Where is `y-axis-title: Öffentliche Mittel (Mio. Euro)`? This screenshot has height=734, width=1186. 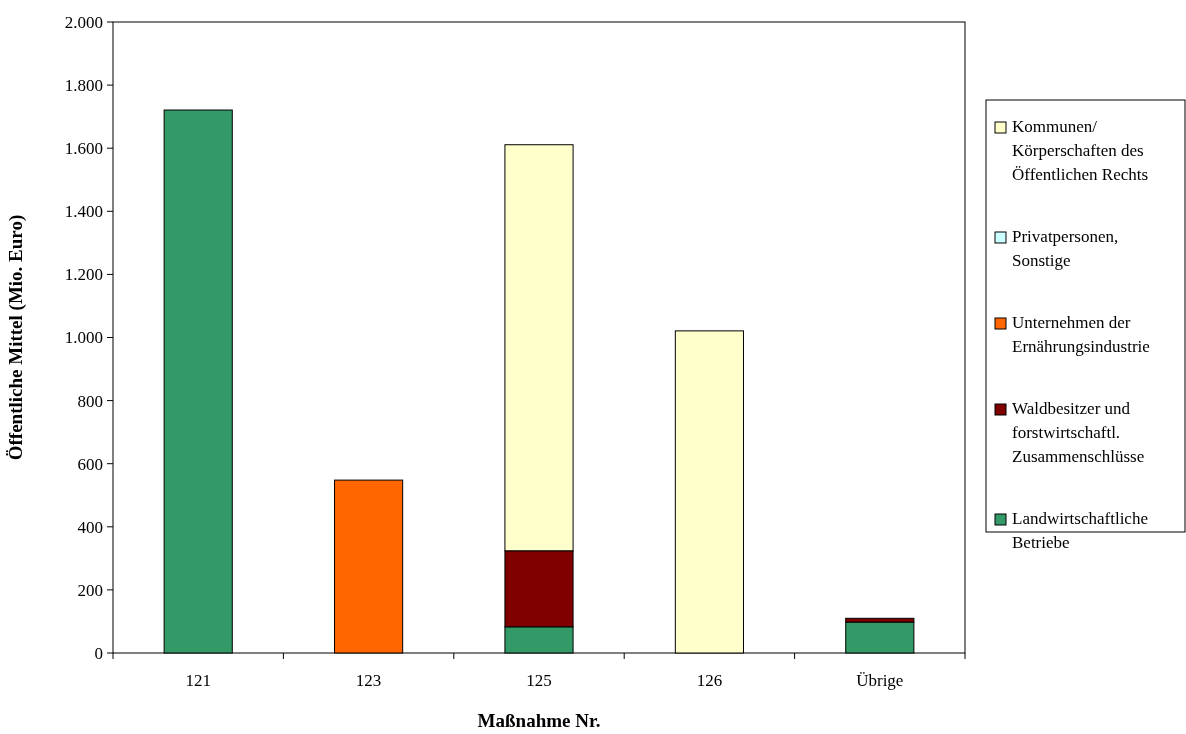 y-axis-title: Öffentliche Mittel (Mio. Euro) is located at coordinates (16, 337).